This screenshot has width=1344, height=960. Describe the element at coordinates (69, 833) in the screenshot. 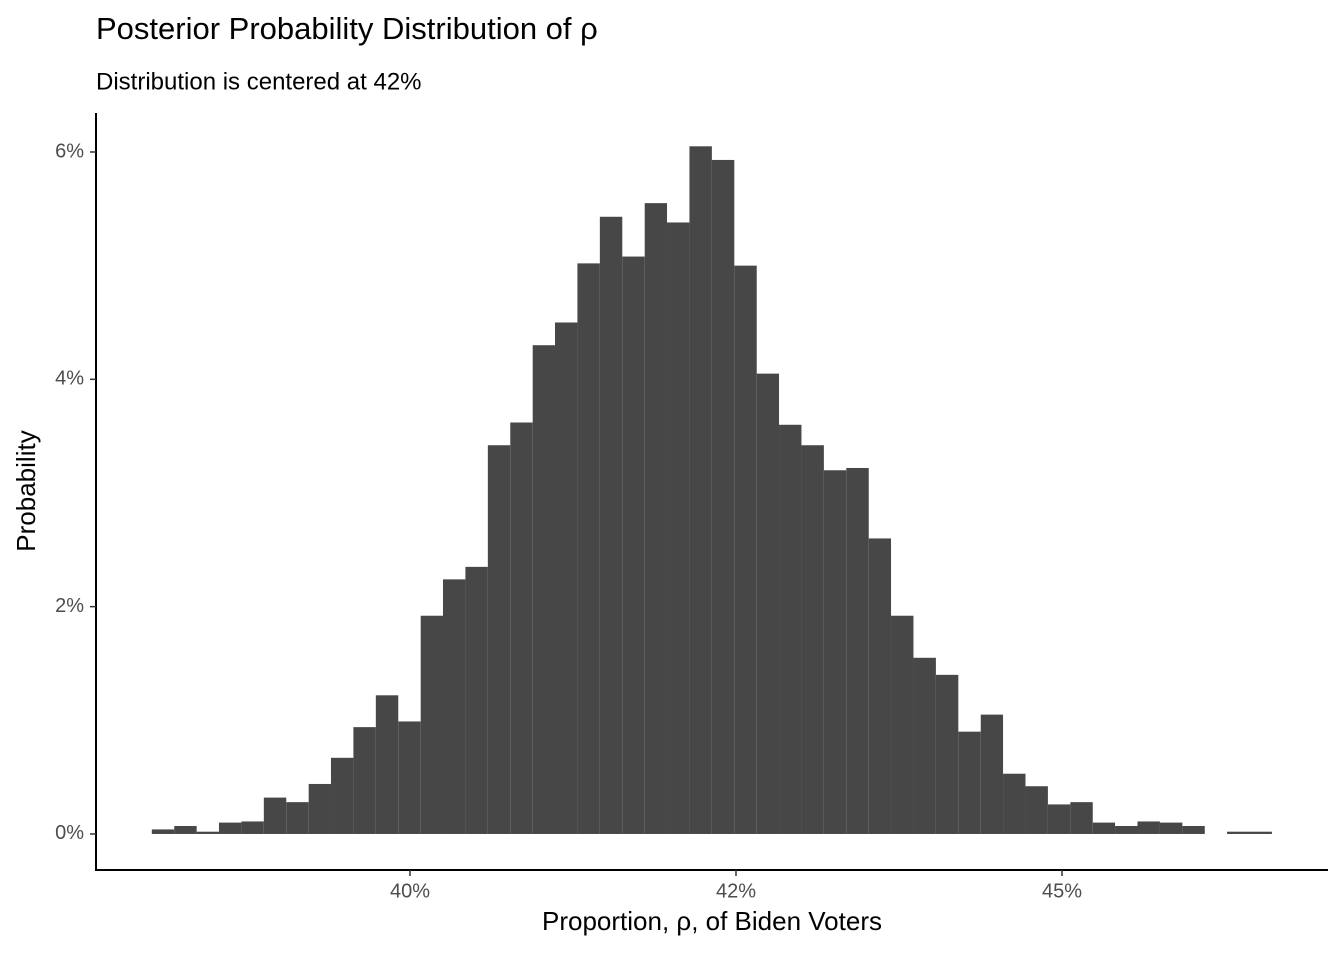

I see `y-tick-label: 0%` at that location.